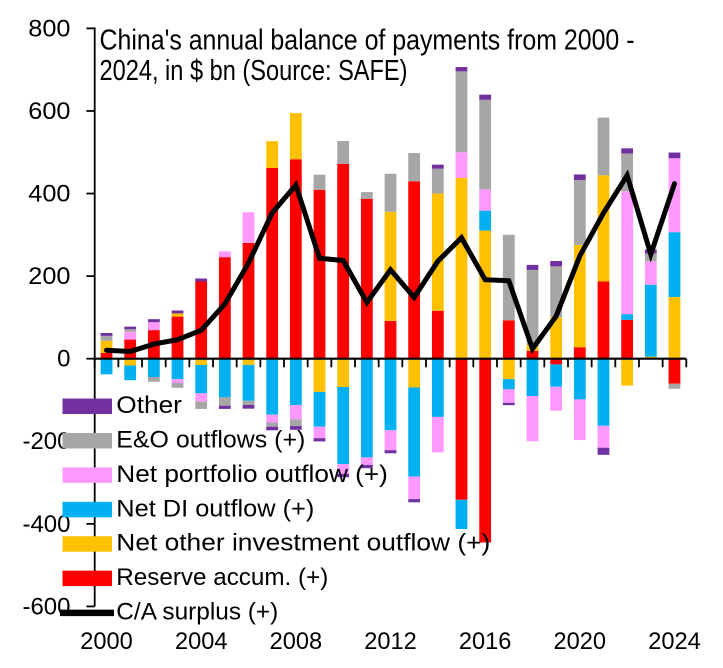 The height and width of the screenshot is (668, 723). I want to click on svg-text: E&O outflows (+), so click(210, 439).